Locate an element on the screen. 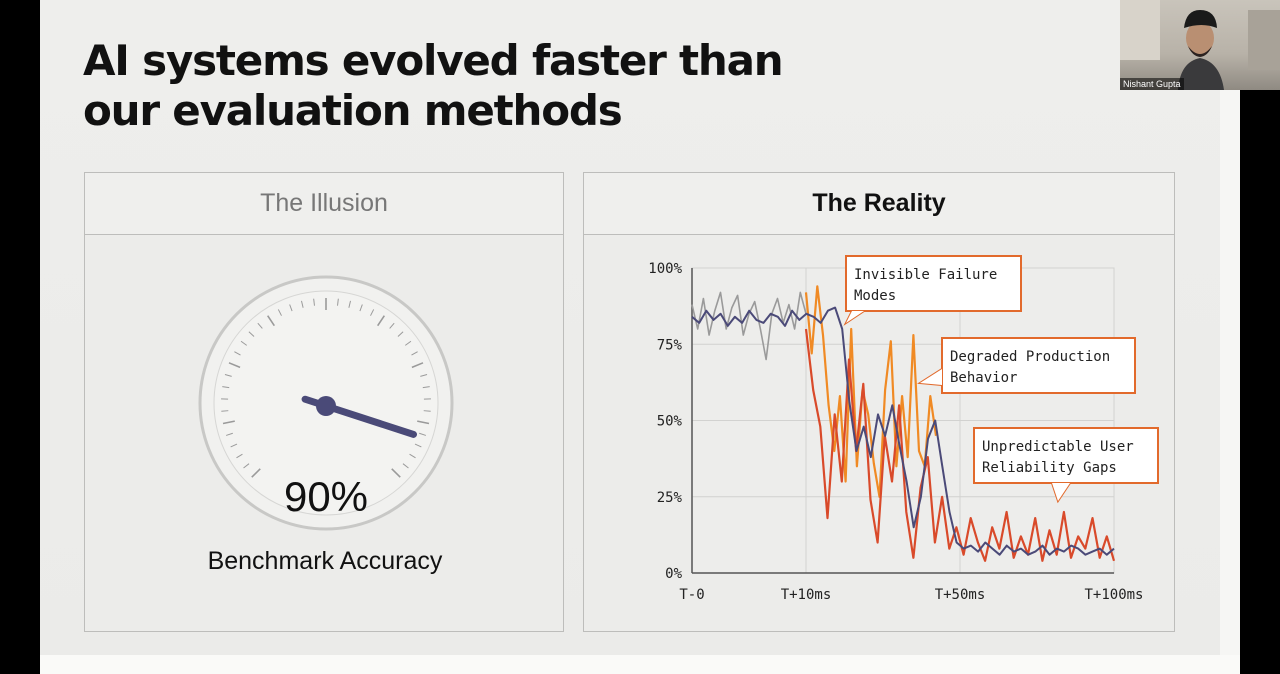  illusion-panel-header: The Illusion is located at coordinates (324, 204).